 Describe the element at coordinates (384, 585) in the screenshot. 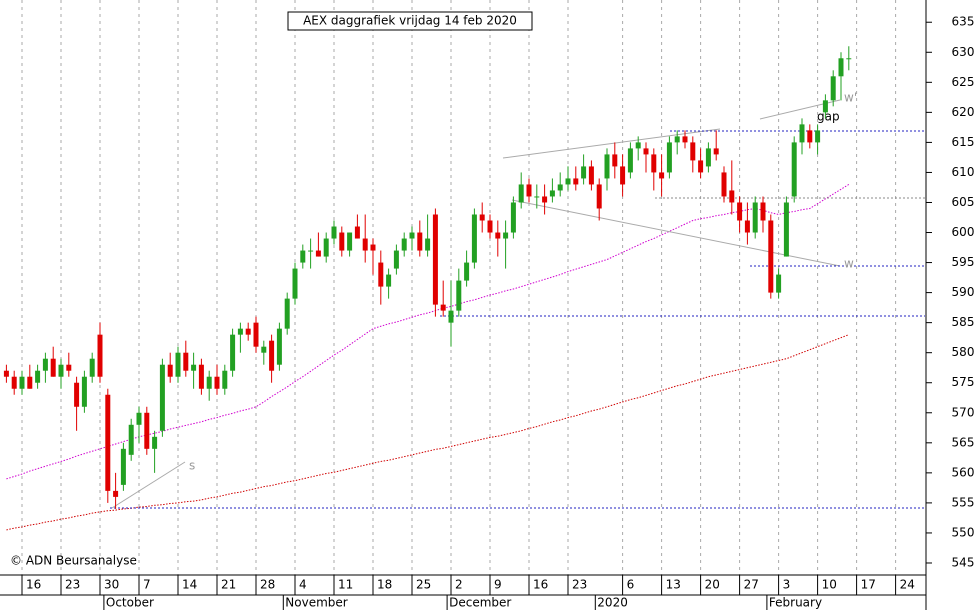

I see `x-tick-label: 18` at that location.